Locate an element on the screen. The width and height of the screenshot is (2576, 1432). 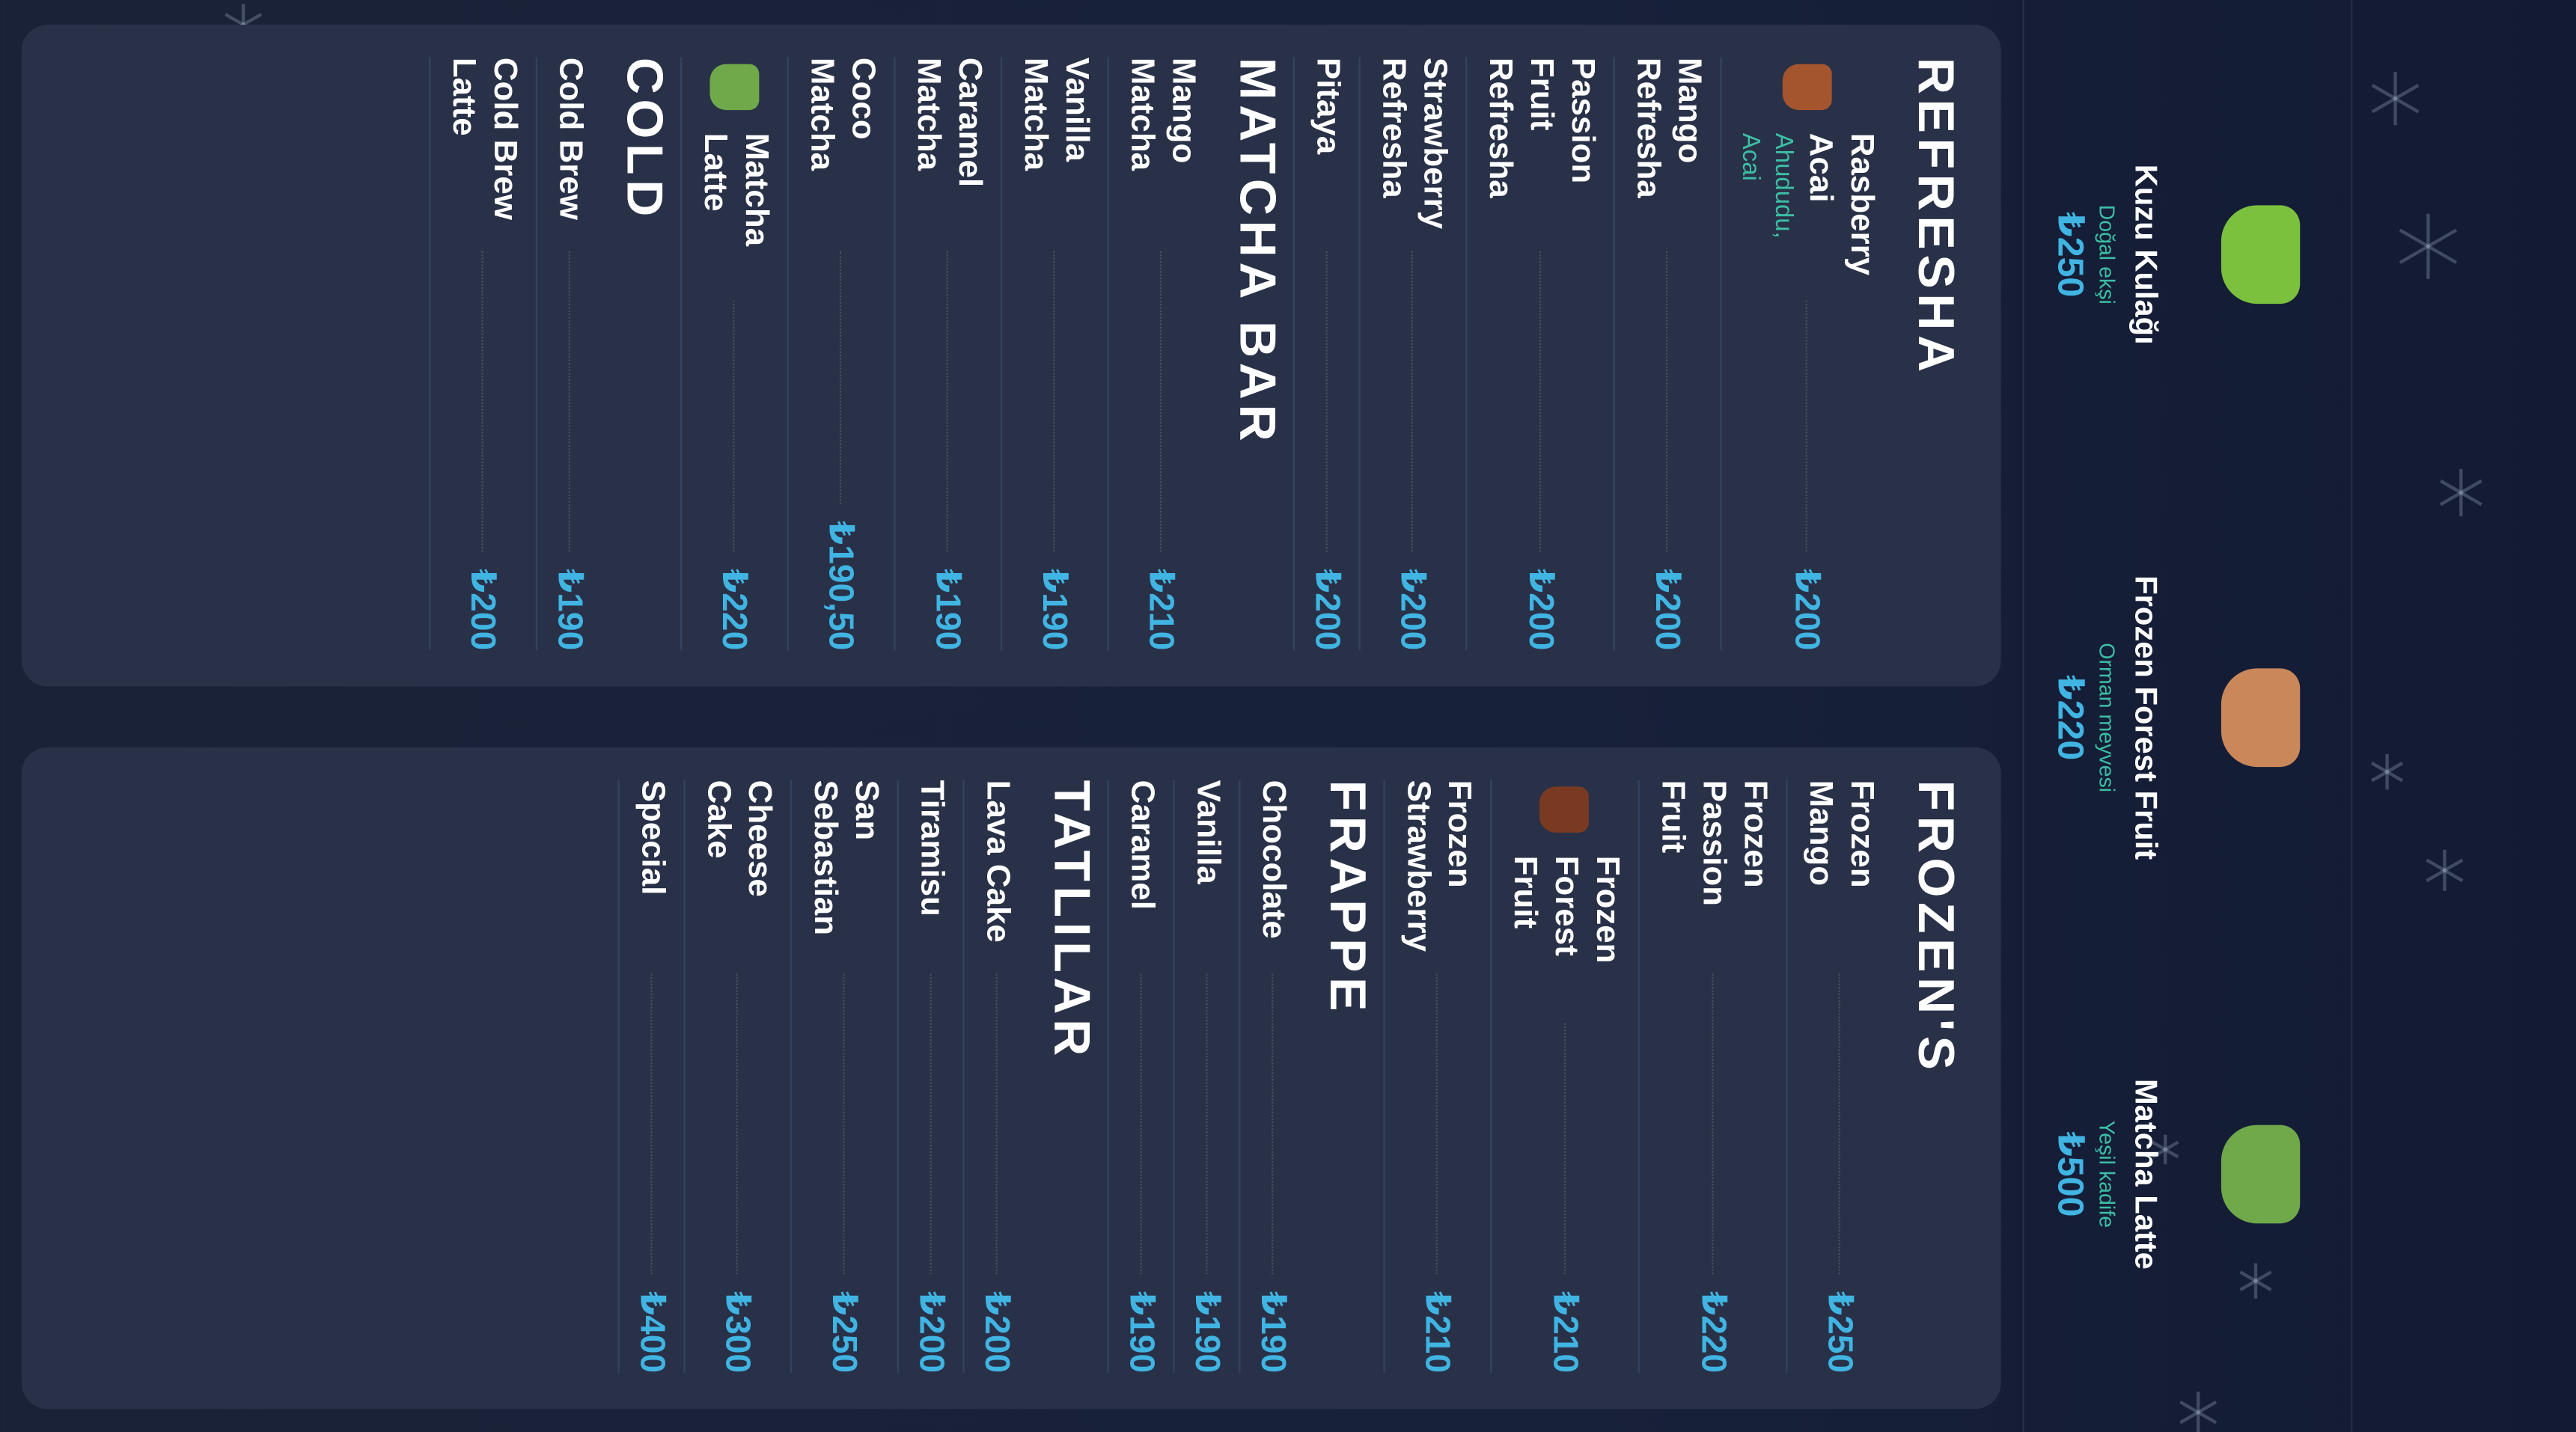
item-name-block: Passion Fruit Refresha is located at coordinates (1541, 147).